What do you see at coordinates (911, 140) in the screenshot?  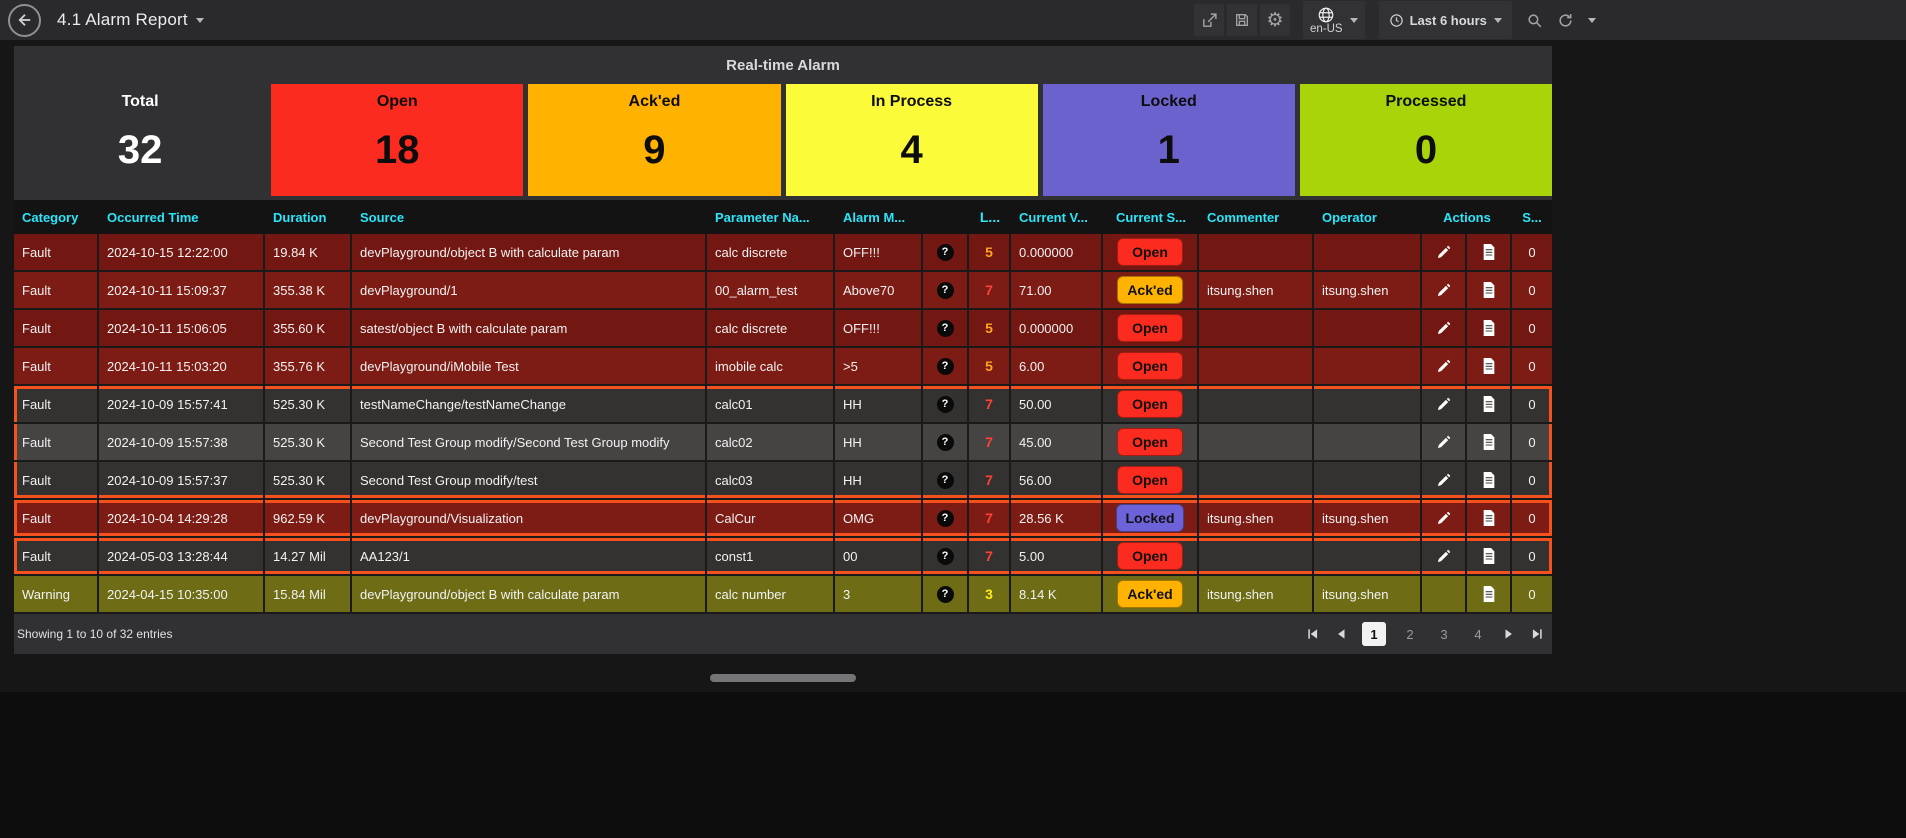 I see `stat-in-process: In Process 4` at bounding box center [911, 140].